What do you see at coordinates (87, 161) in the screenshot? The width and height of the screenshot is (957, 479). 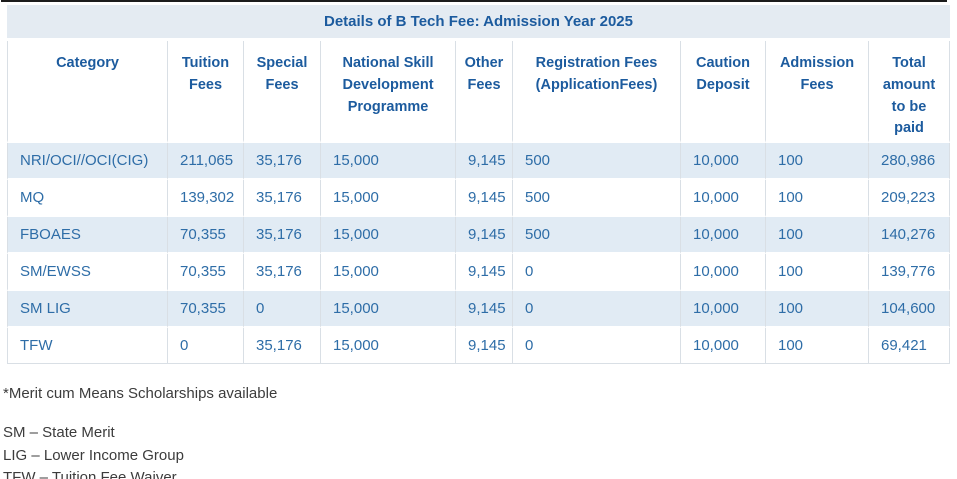 I see `cell-category: NRI/OCI//OCI(CIG)` at bounding box center [87, 161].